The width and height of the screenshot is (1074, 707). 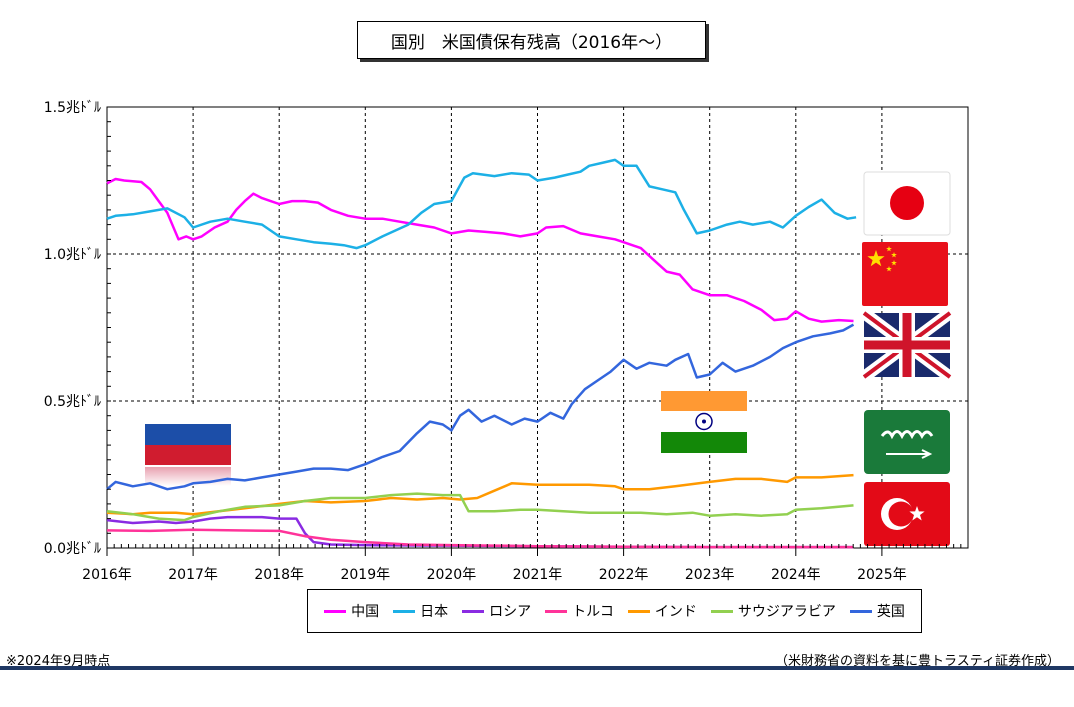 What do you see at coordinates (188, 445) in the screenshot?
I see `russia-flag` at bounding box center [188, 445].